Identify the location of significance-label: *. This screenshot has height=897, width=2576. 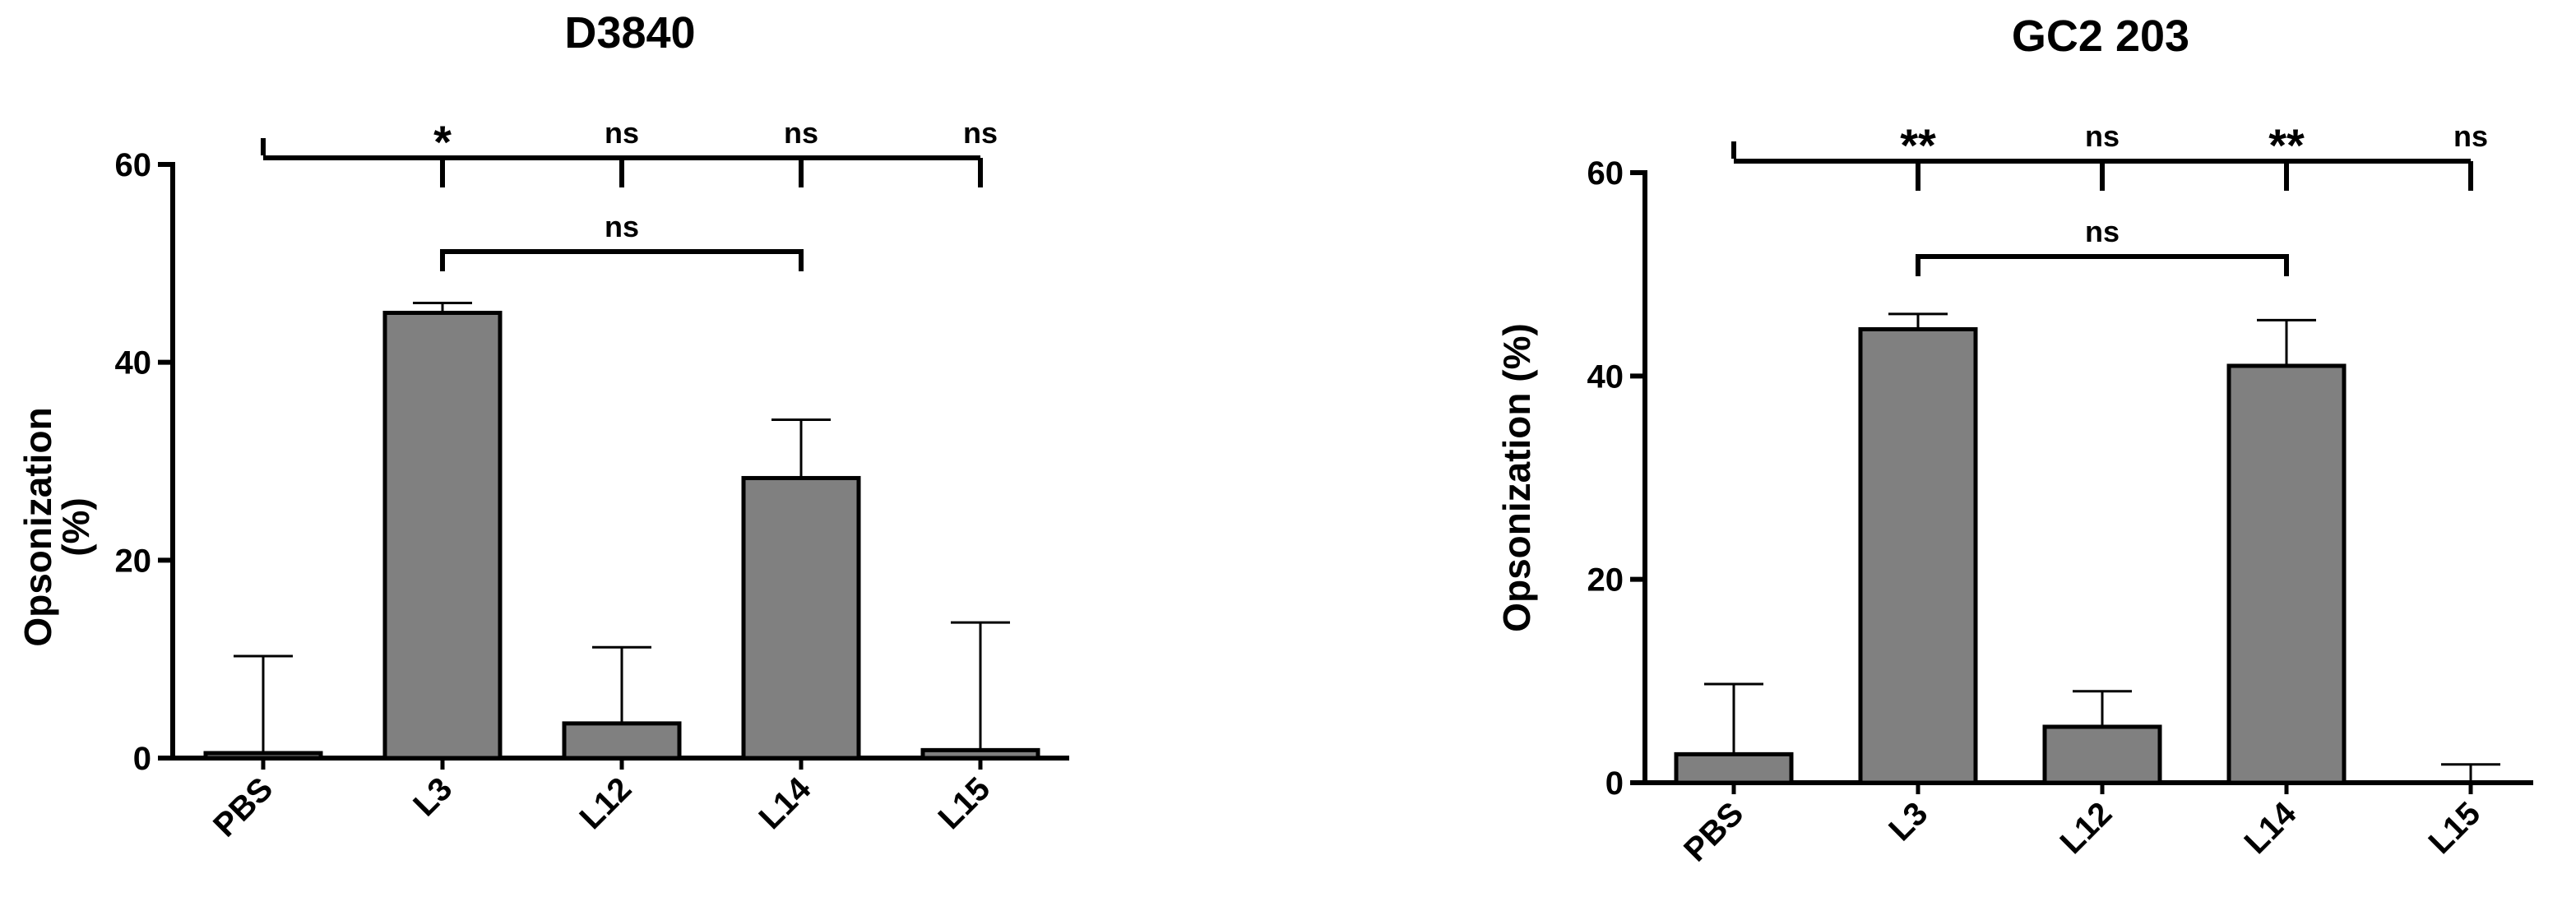
(443, 142).